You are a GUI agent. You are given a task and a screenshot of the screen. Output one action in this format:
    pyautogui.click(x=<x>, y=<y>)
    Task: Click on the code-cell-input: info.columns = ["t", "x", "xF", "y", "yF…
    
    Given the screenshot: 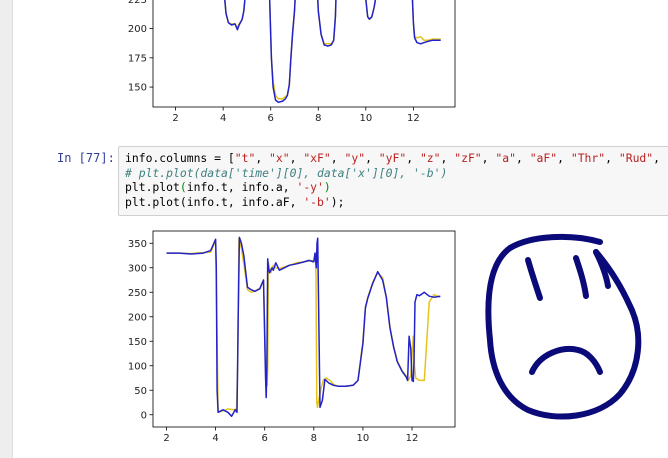 What is the action you would take?
    pyautogui.click(x=393, y=181)
    